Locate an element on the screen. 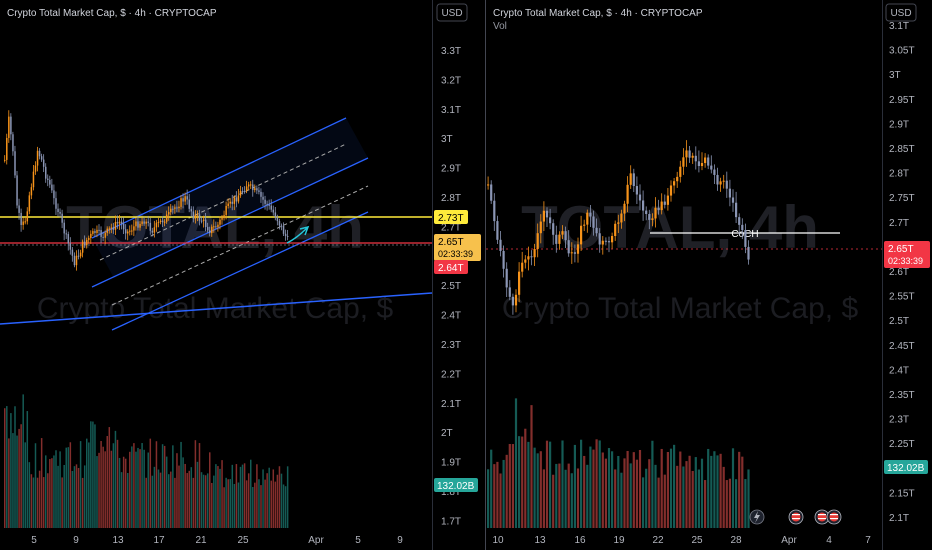 This screenshot has width=932, height=550. left-currency-label: USD is located at coordinates (451, 13).